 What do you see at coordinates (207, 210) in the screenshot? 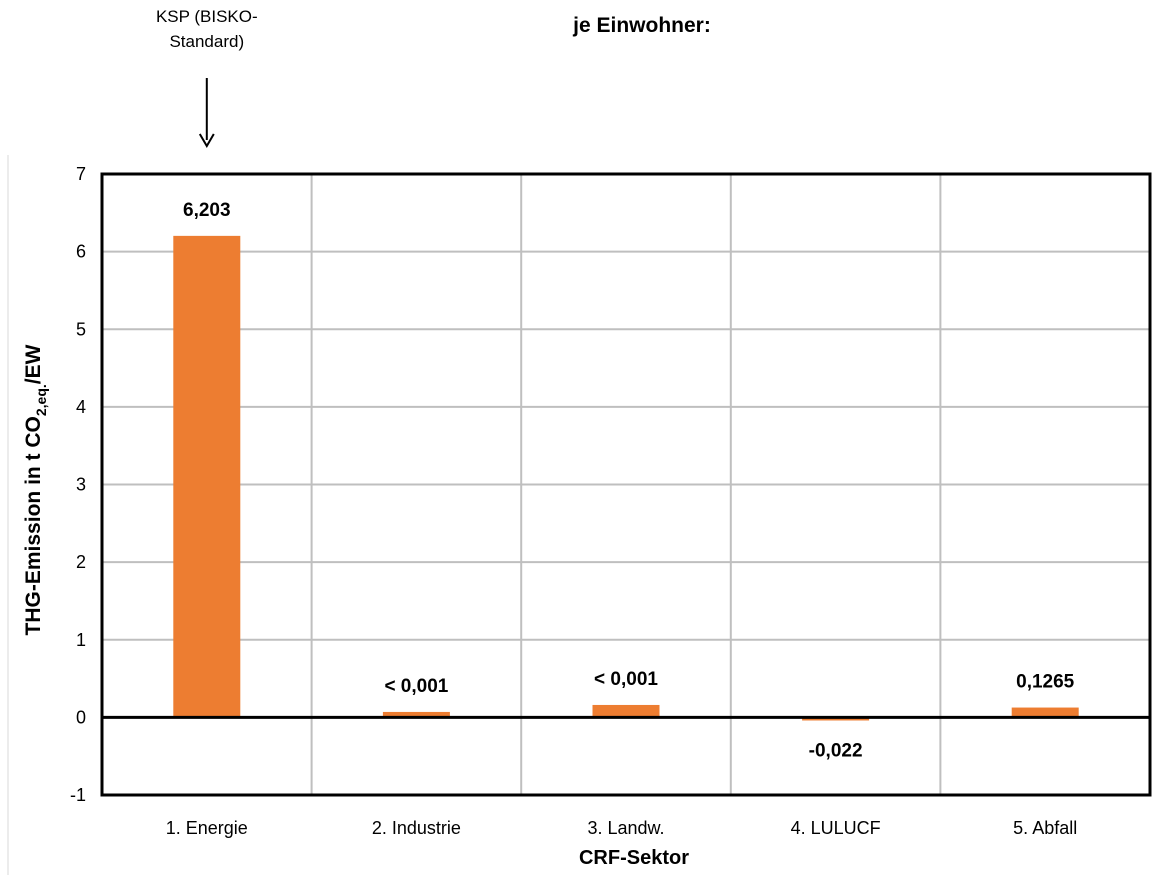
I see `data-label: 6,203` at bounding box center [207, 210].